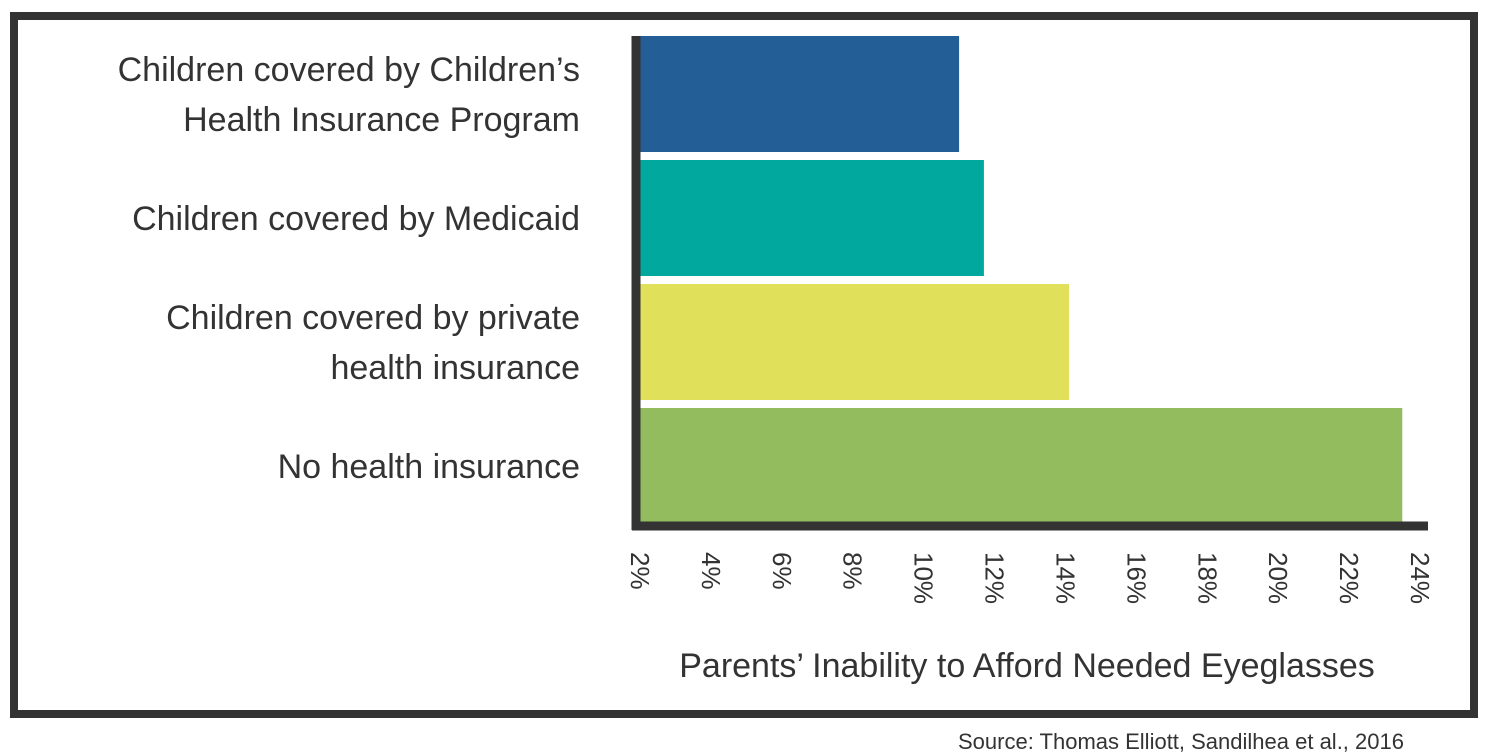 The width and height of the screenshot is (1496, 755). What do you see at coordinates (1349, 578) in the screenshot?
I see `x-tick-label-10: 22%` at bounding box center [1349, 578].